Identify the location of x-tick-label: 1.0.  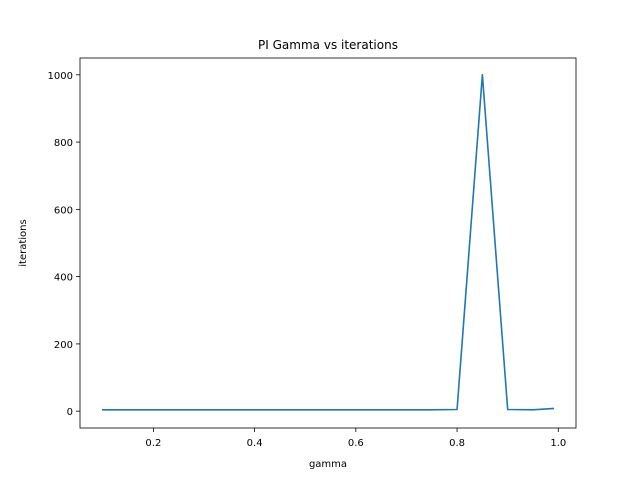
(558, 443).